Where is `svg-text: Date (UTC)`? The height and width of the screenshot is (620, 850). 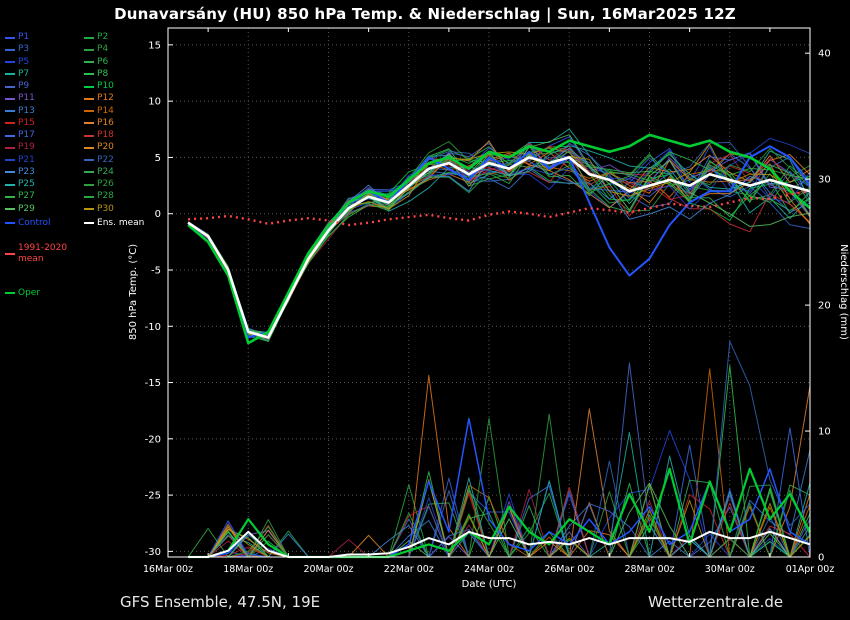
svg-text: Date (UTC) is located at coordinates (489, 584).